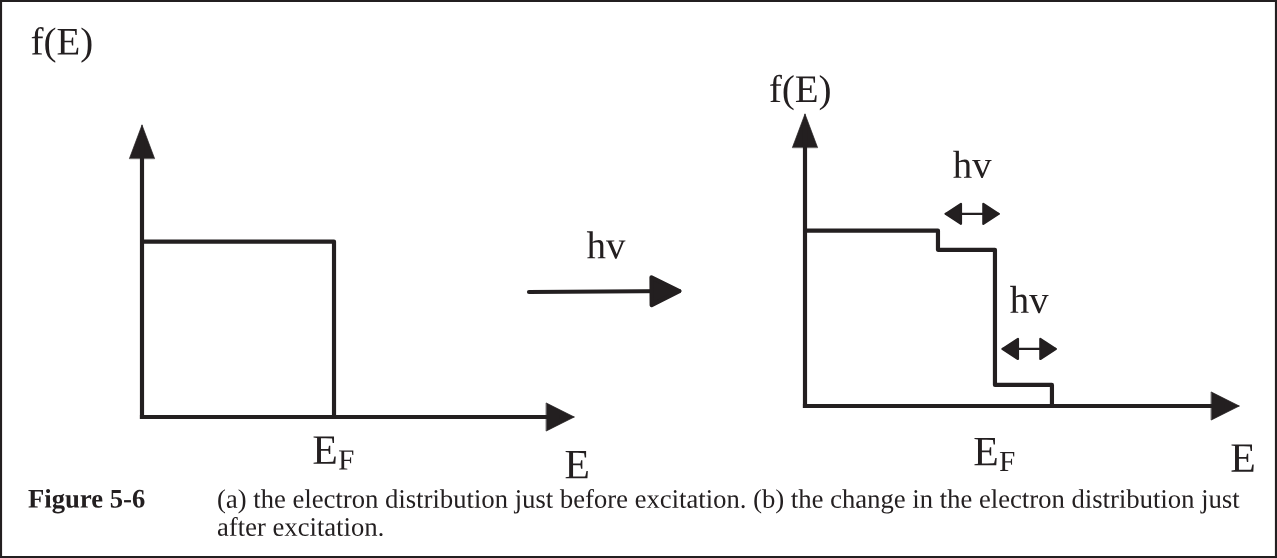 The width and height of the screenshot is (1277, 558). I want to click on annotation: hv, so click(1029, 299).